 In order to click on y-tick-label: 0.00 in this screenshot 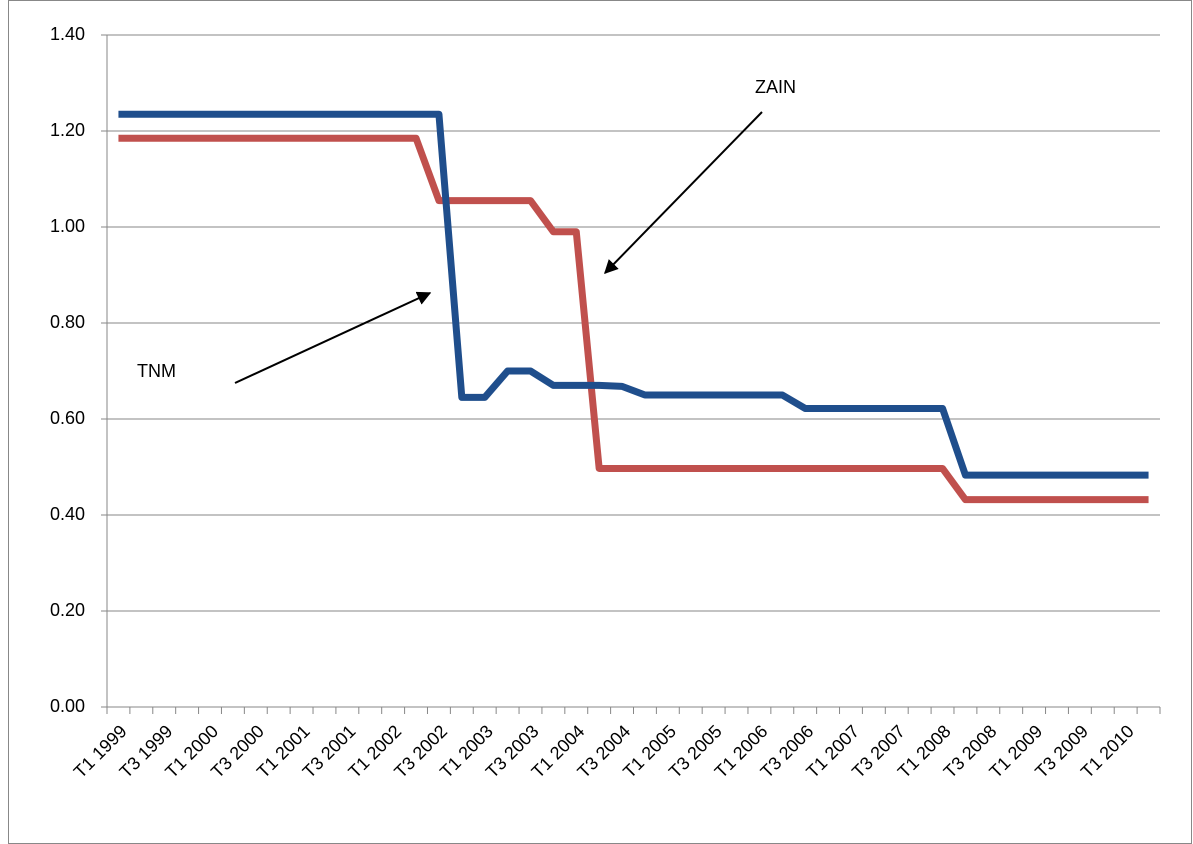, I will do `click(67, 706)`.